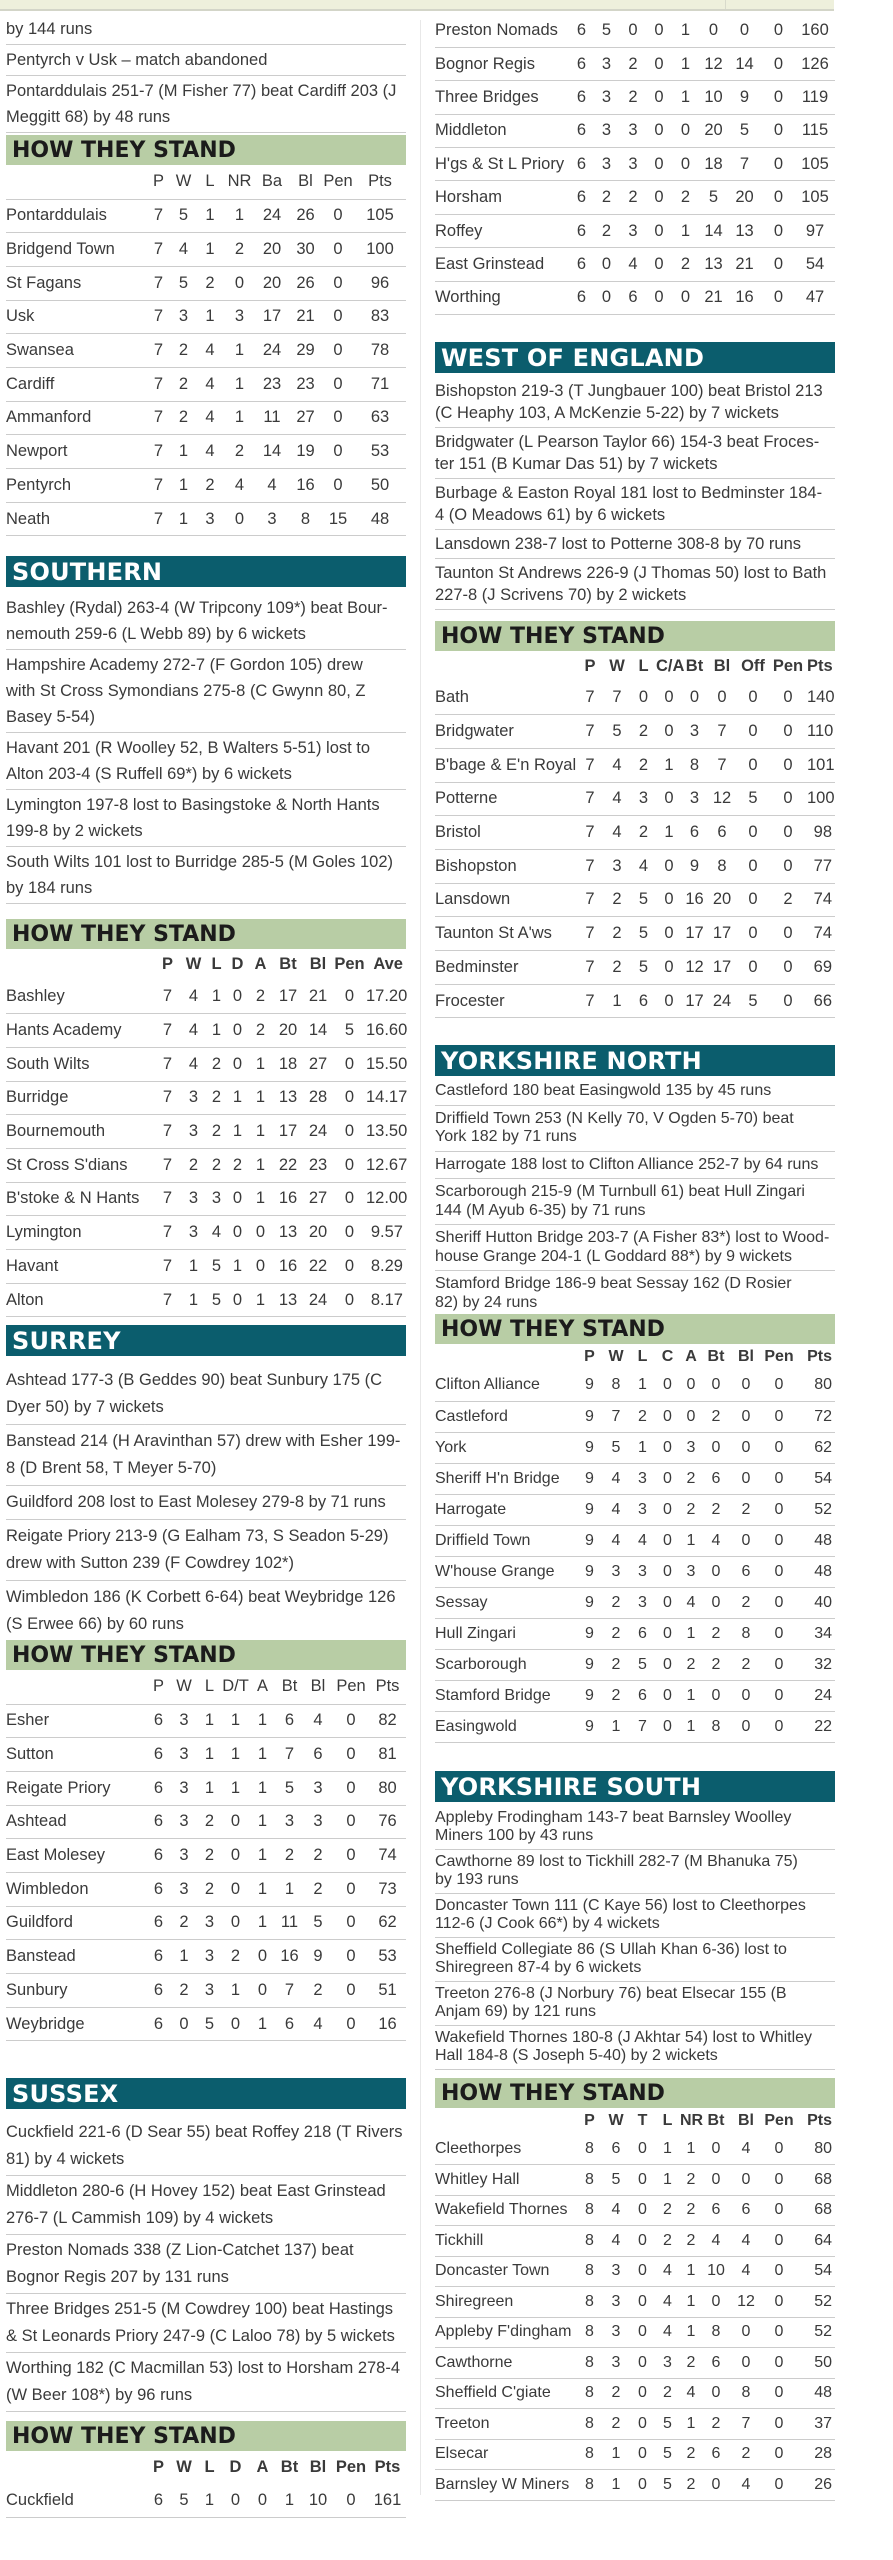 This screenshot has width=893, height=2560. Describe the element at coordinates (206, 1030) in the screenshot. I see `table-row: Hants Academy 7 4 1 0 2 20 14 5 16.60` at that location.